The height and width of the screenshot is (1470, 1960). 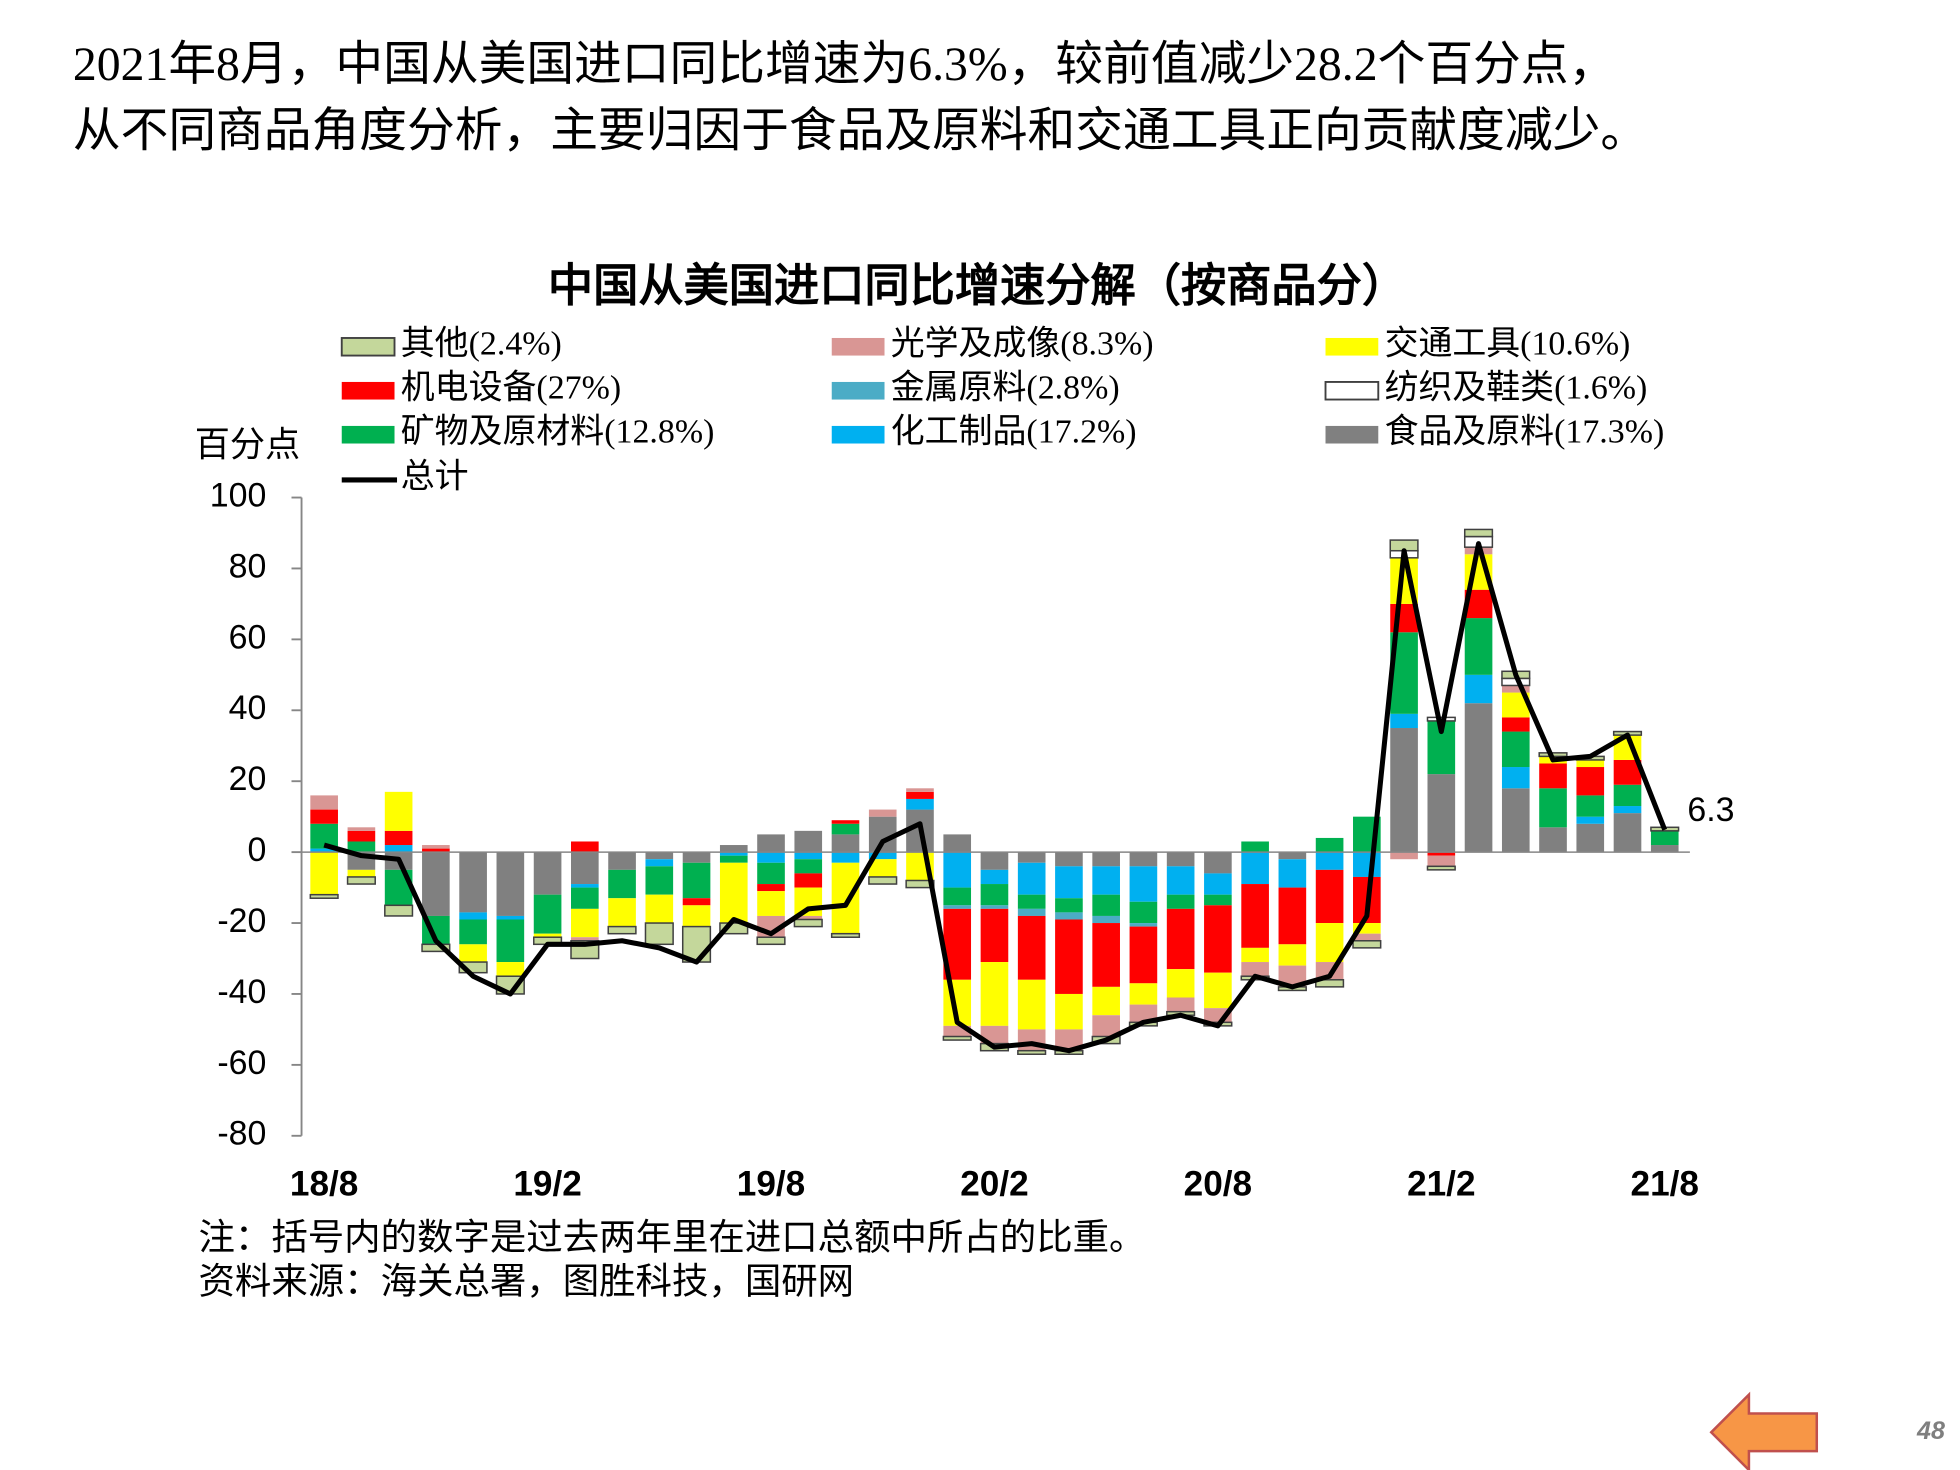 I want to click on x-tick-label: 18/8, so click(x=324, y=1183).